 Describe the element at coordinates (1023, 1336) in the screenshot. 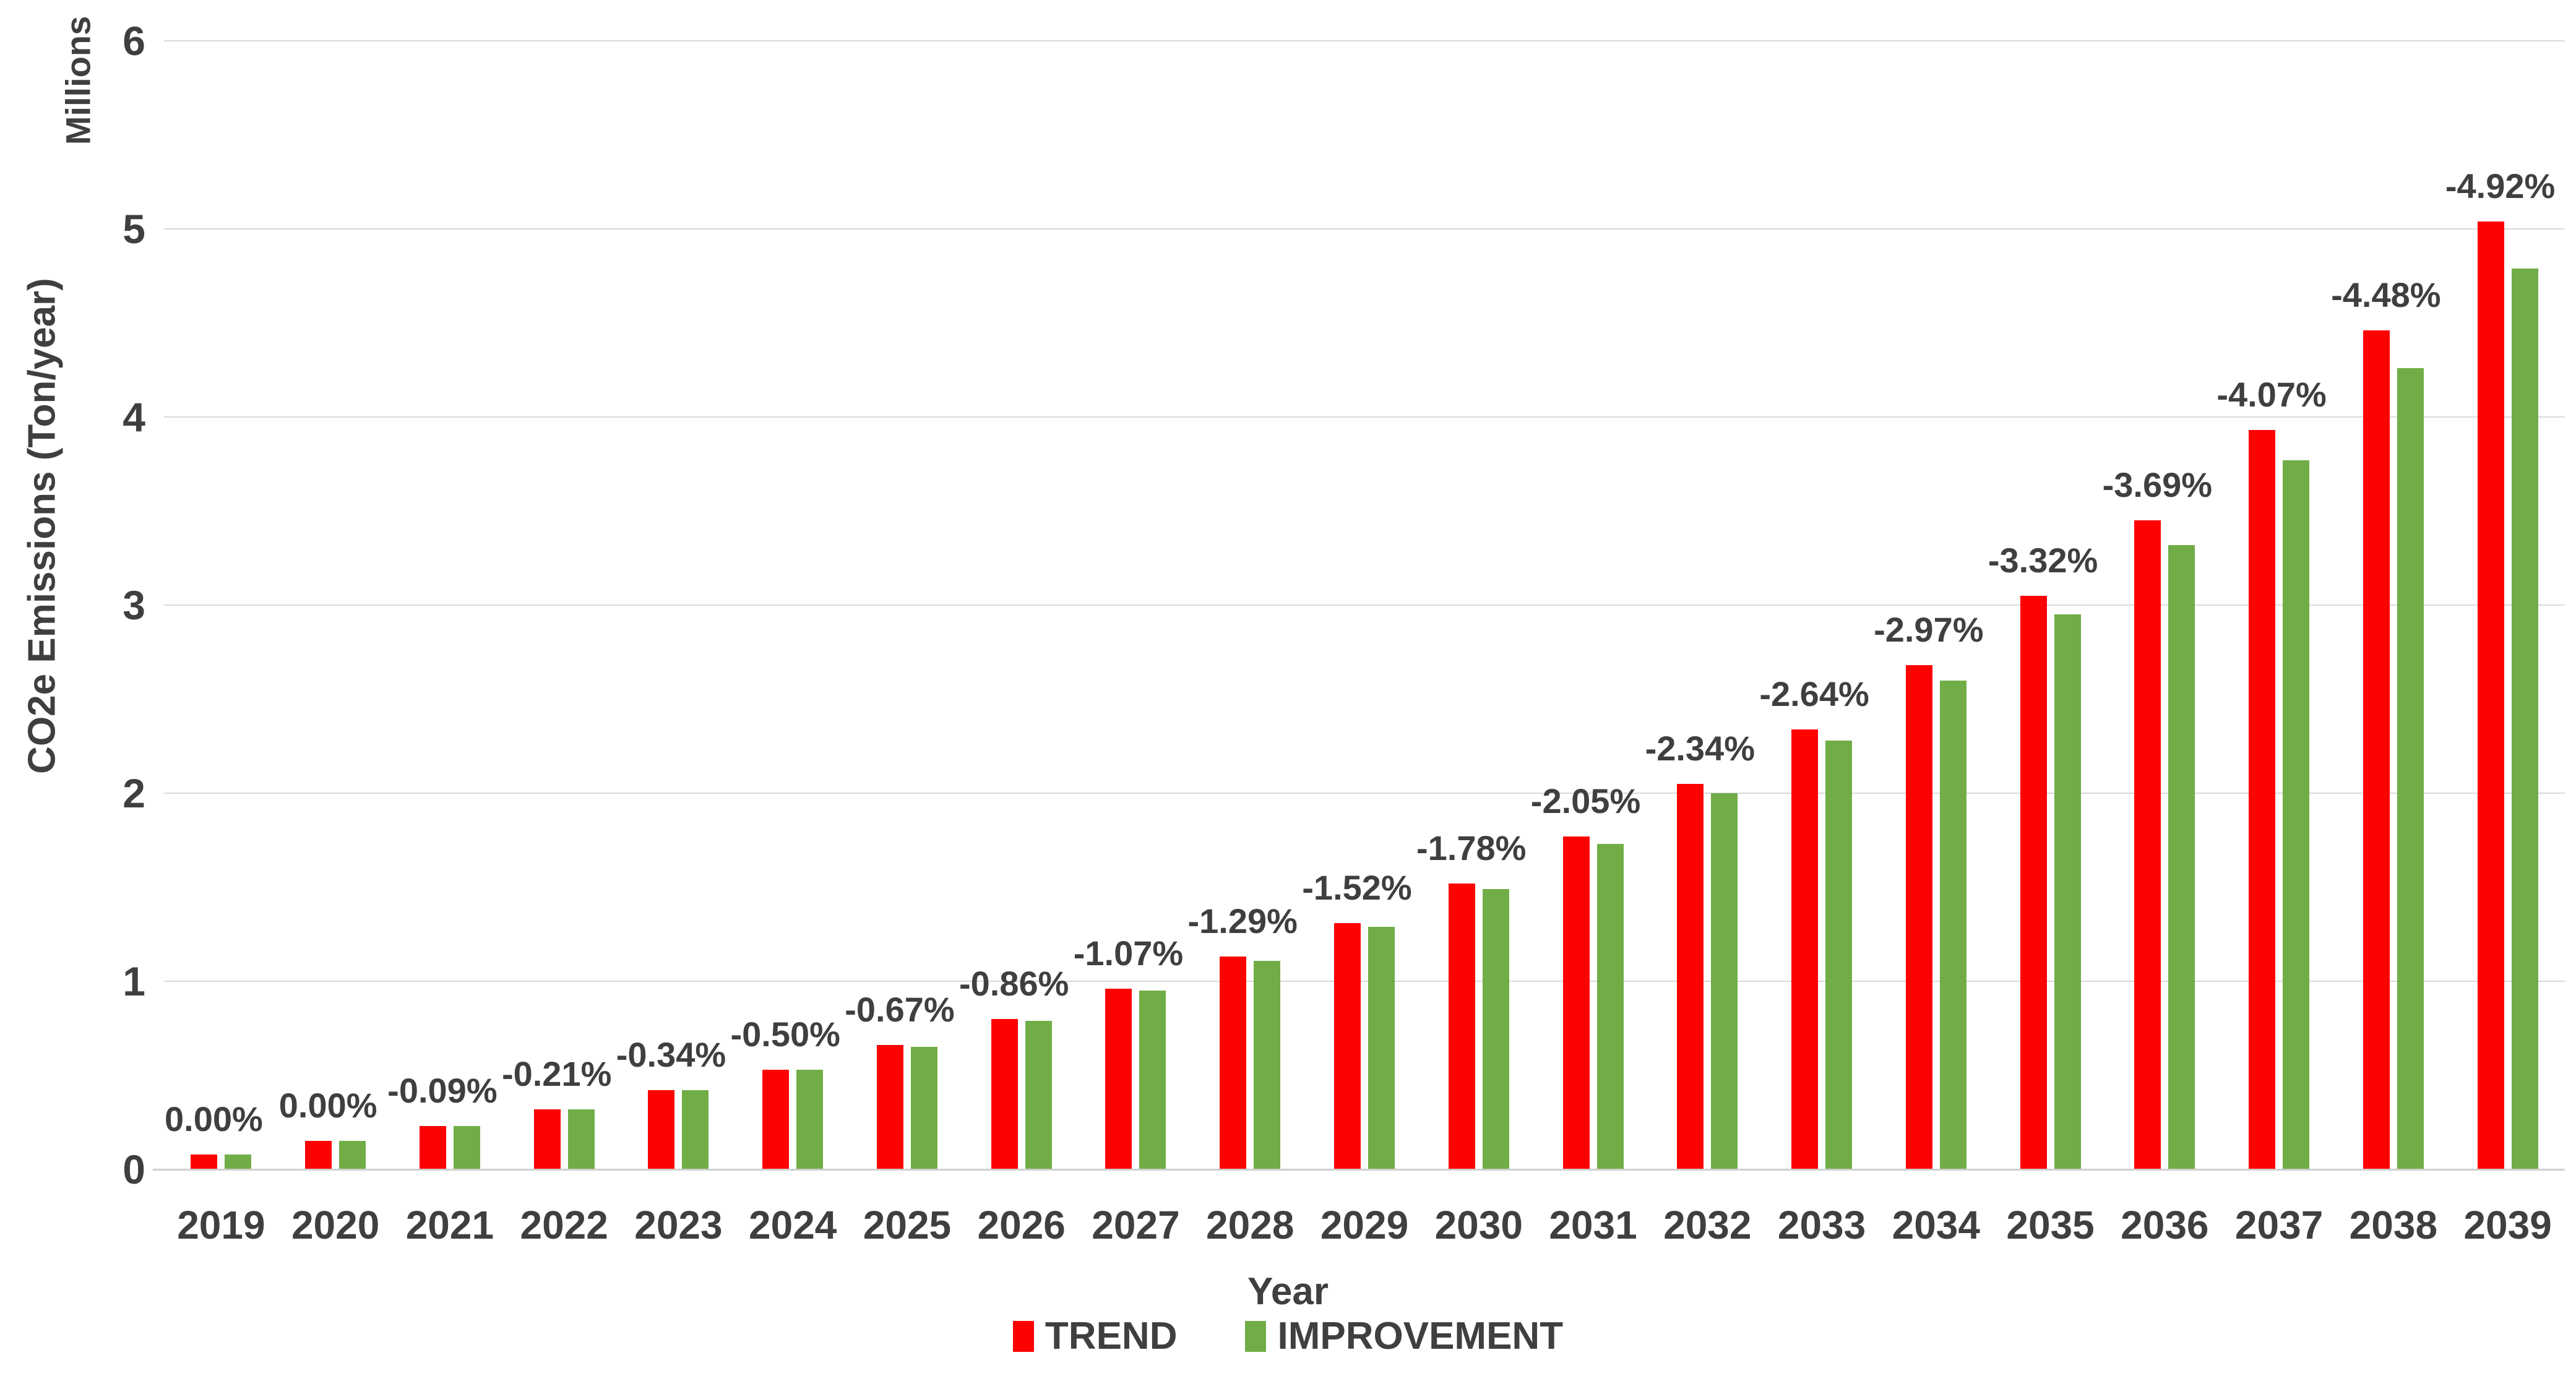

I see `trend-legend-swatch` at that location.